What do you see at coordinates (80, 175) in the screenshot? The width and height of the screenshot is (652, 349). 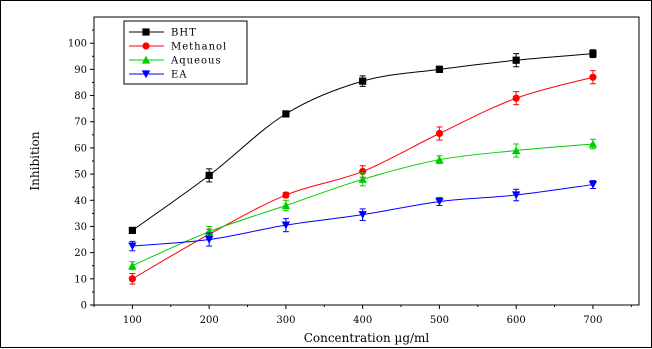 I see `y-tick-label: 50` at bounding box center [80, 175].